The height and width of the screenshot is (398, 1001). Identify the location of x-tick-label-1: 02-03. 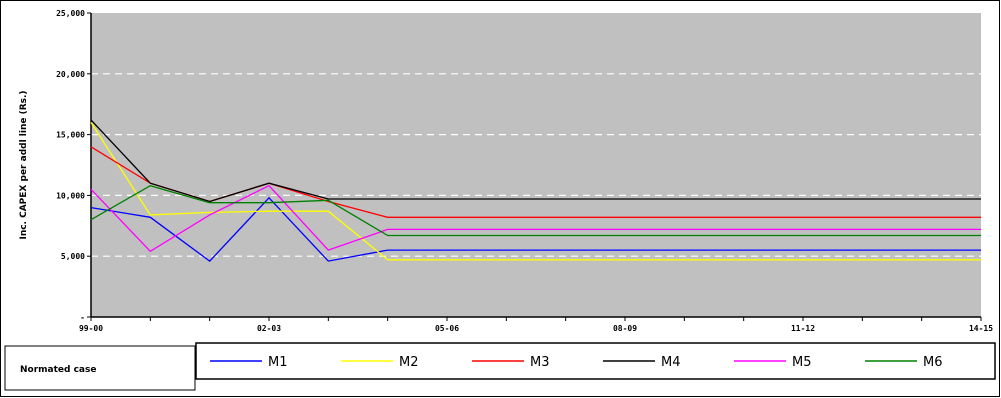
(269, 328).